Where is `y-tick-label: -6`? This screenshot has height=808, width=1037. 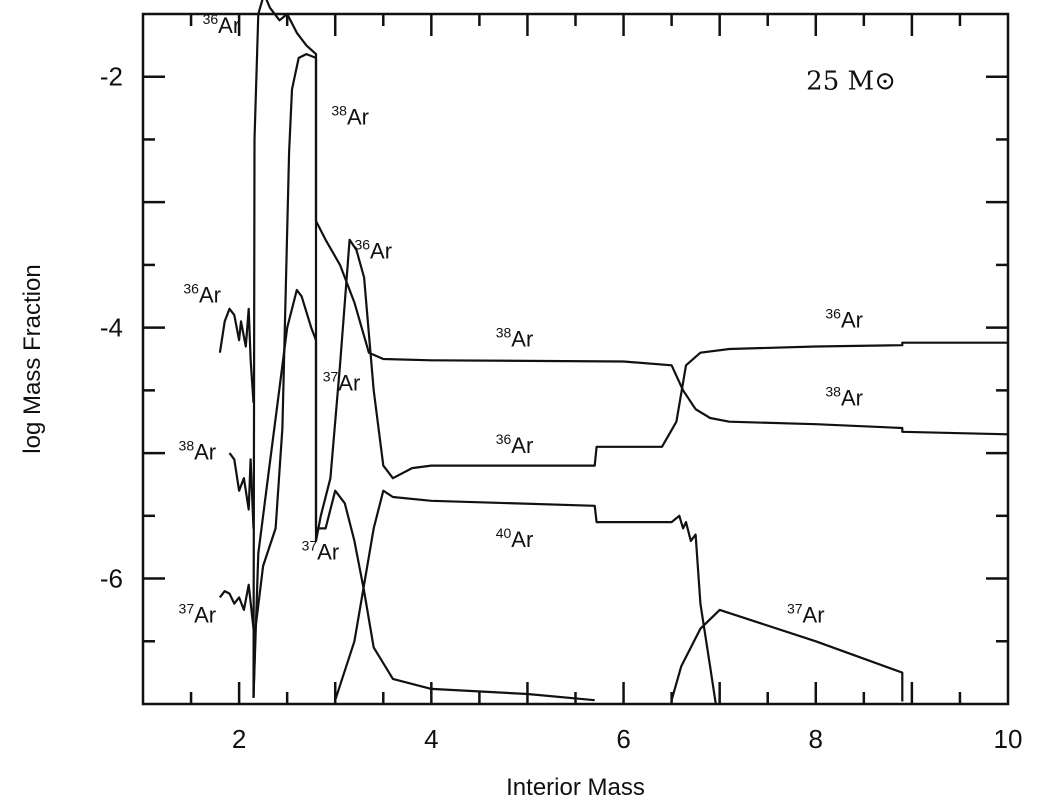
y-tick-label: -6 is located at coordinates (111, 579).